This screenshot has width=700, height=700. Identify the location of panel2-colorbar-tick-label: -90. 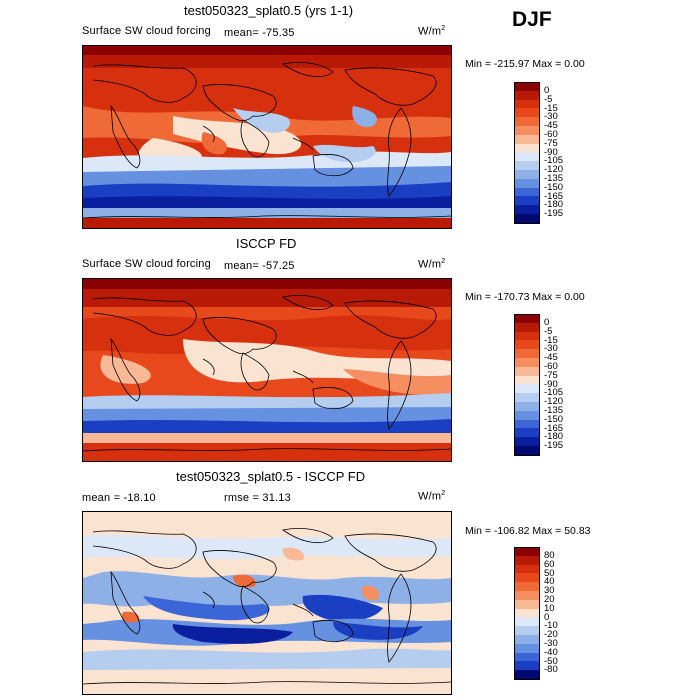
(551, 384).